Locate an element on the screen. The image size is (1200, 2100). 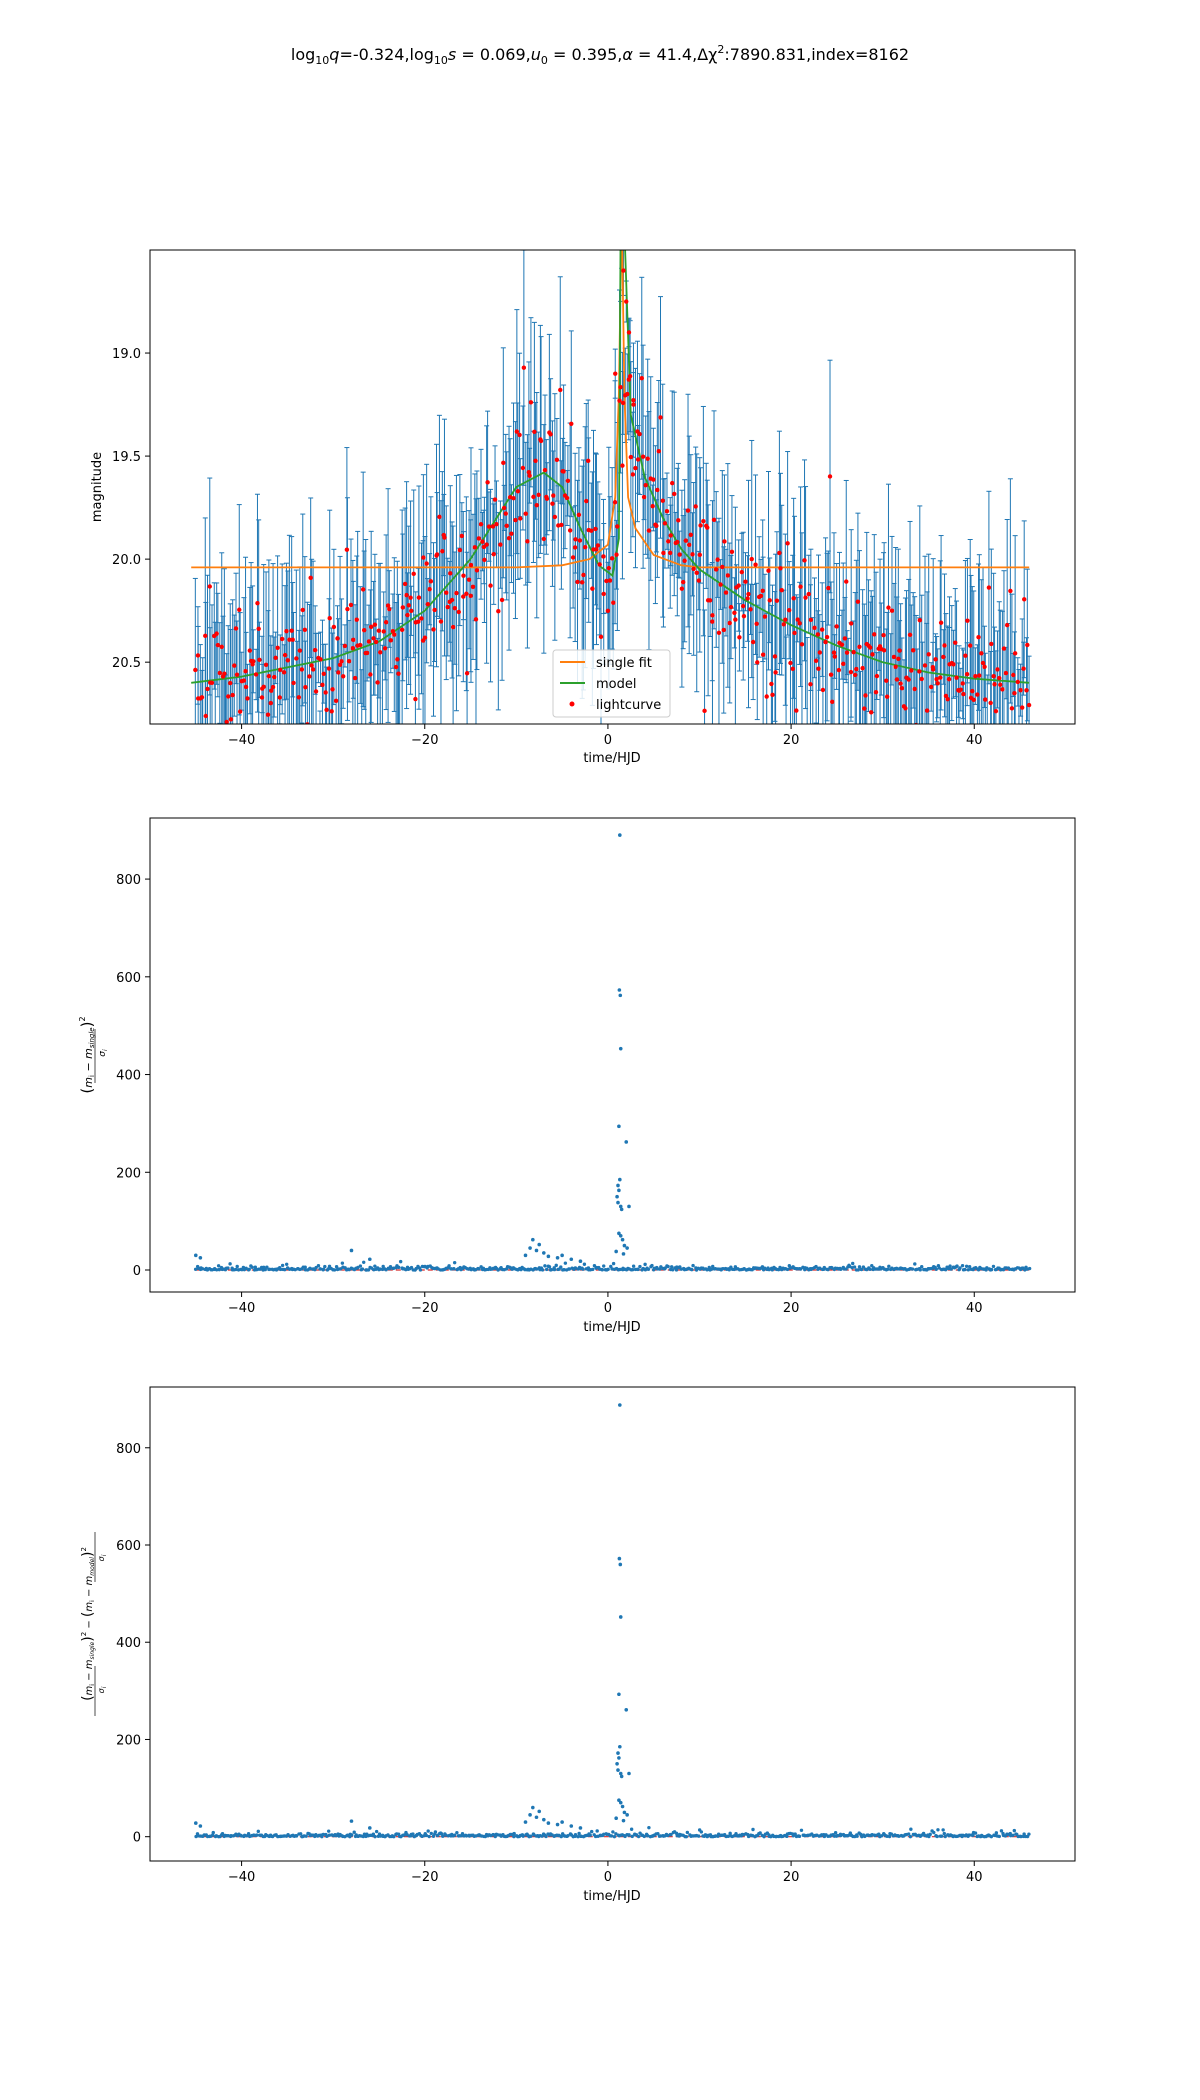
chi2-single-y-tick-label: 400 is located at coordinates (128, 1076).